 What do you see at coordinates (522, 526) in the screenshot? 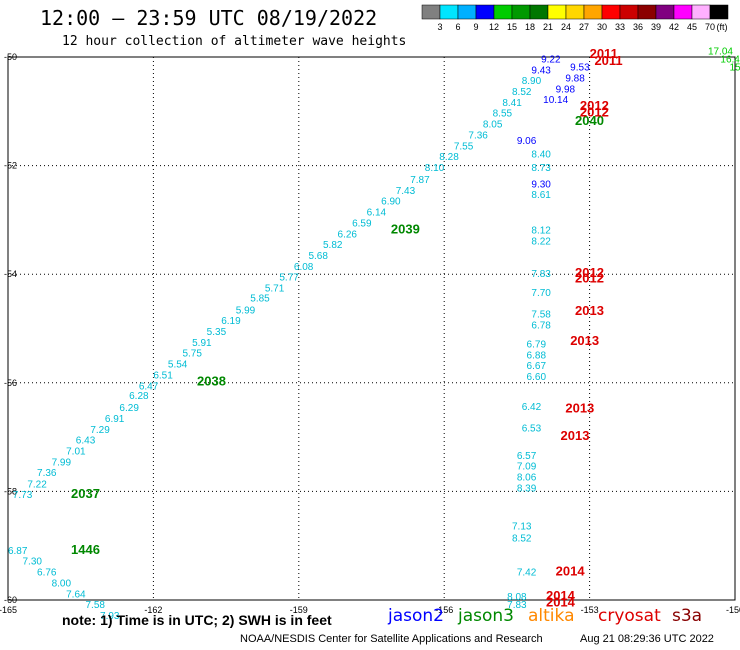
I see `wave-height-value: 7.13` at bounding box center [522, 526].